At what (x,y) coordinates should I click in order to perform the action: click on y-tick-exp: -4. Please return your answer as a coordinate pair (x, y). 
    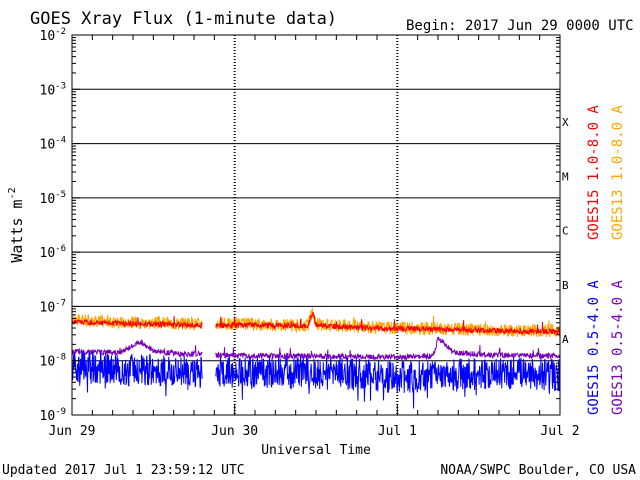
    Looking at the image, I should click on (60, 141).